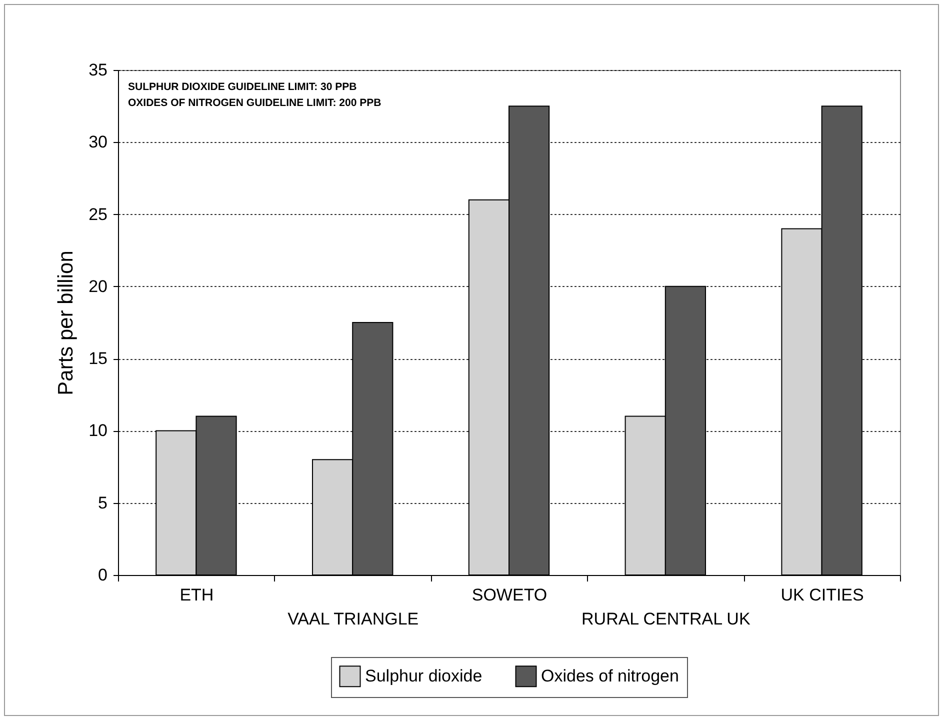  I want to click on x-tick-label: VAAL TRIANGLE, so click(353, 619).